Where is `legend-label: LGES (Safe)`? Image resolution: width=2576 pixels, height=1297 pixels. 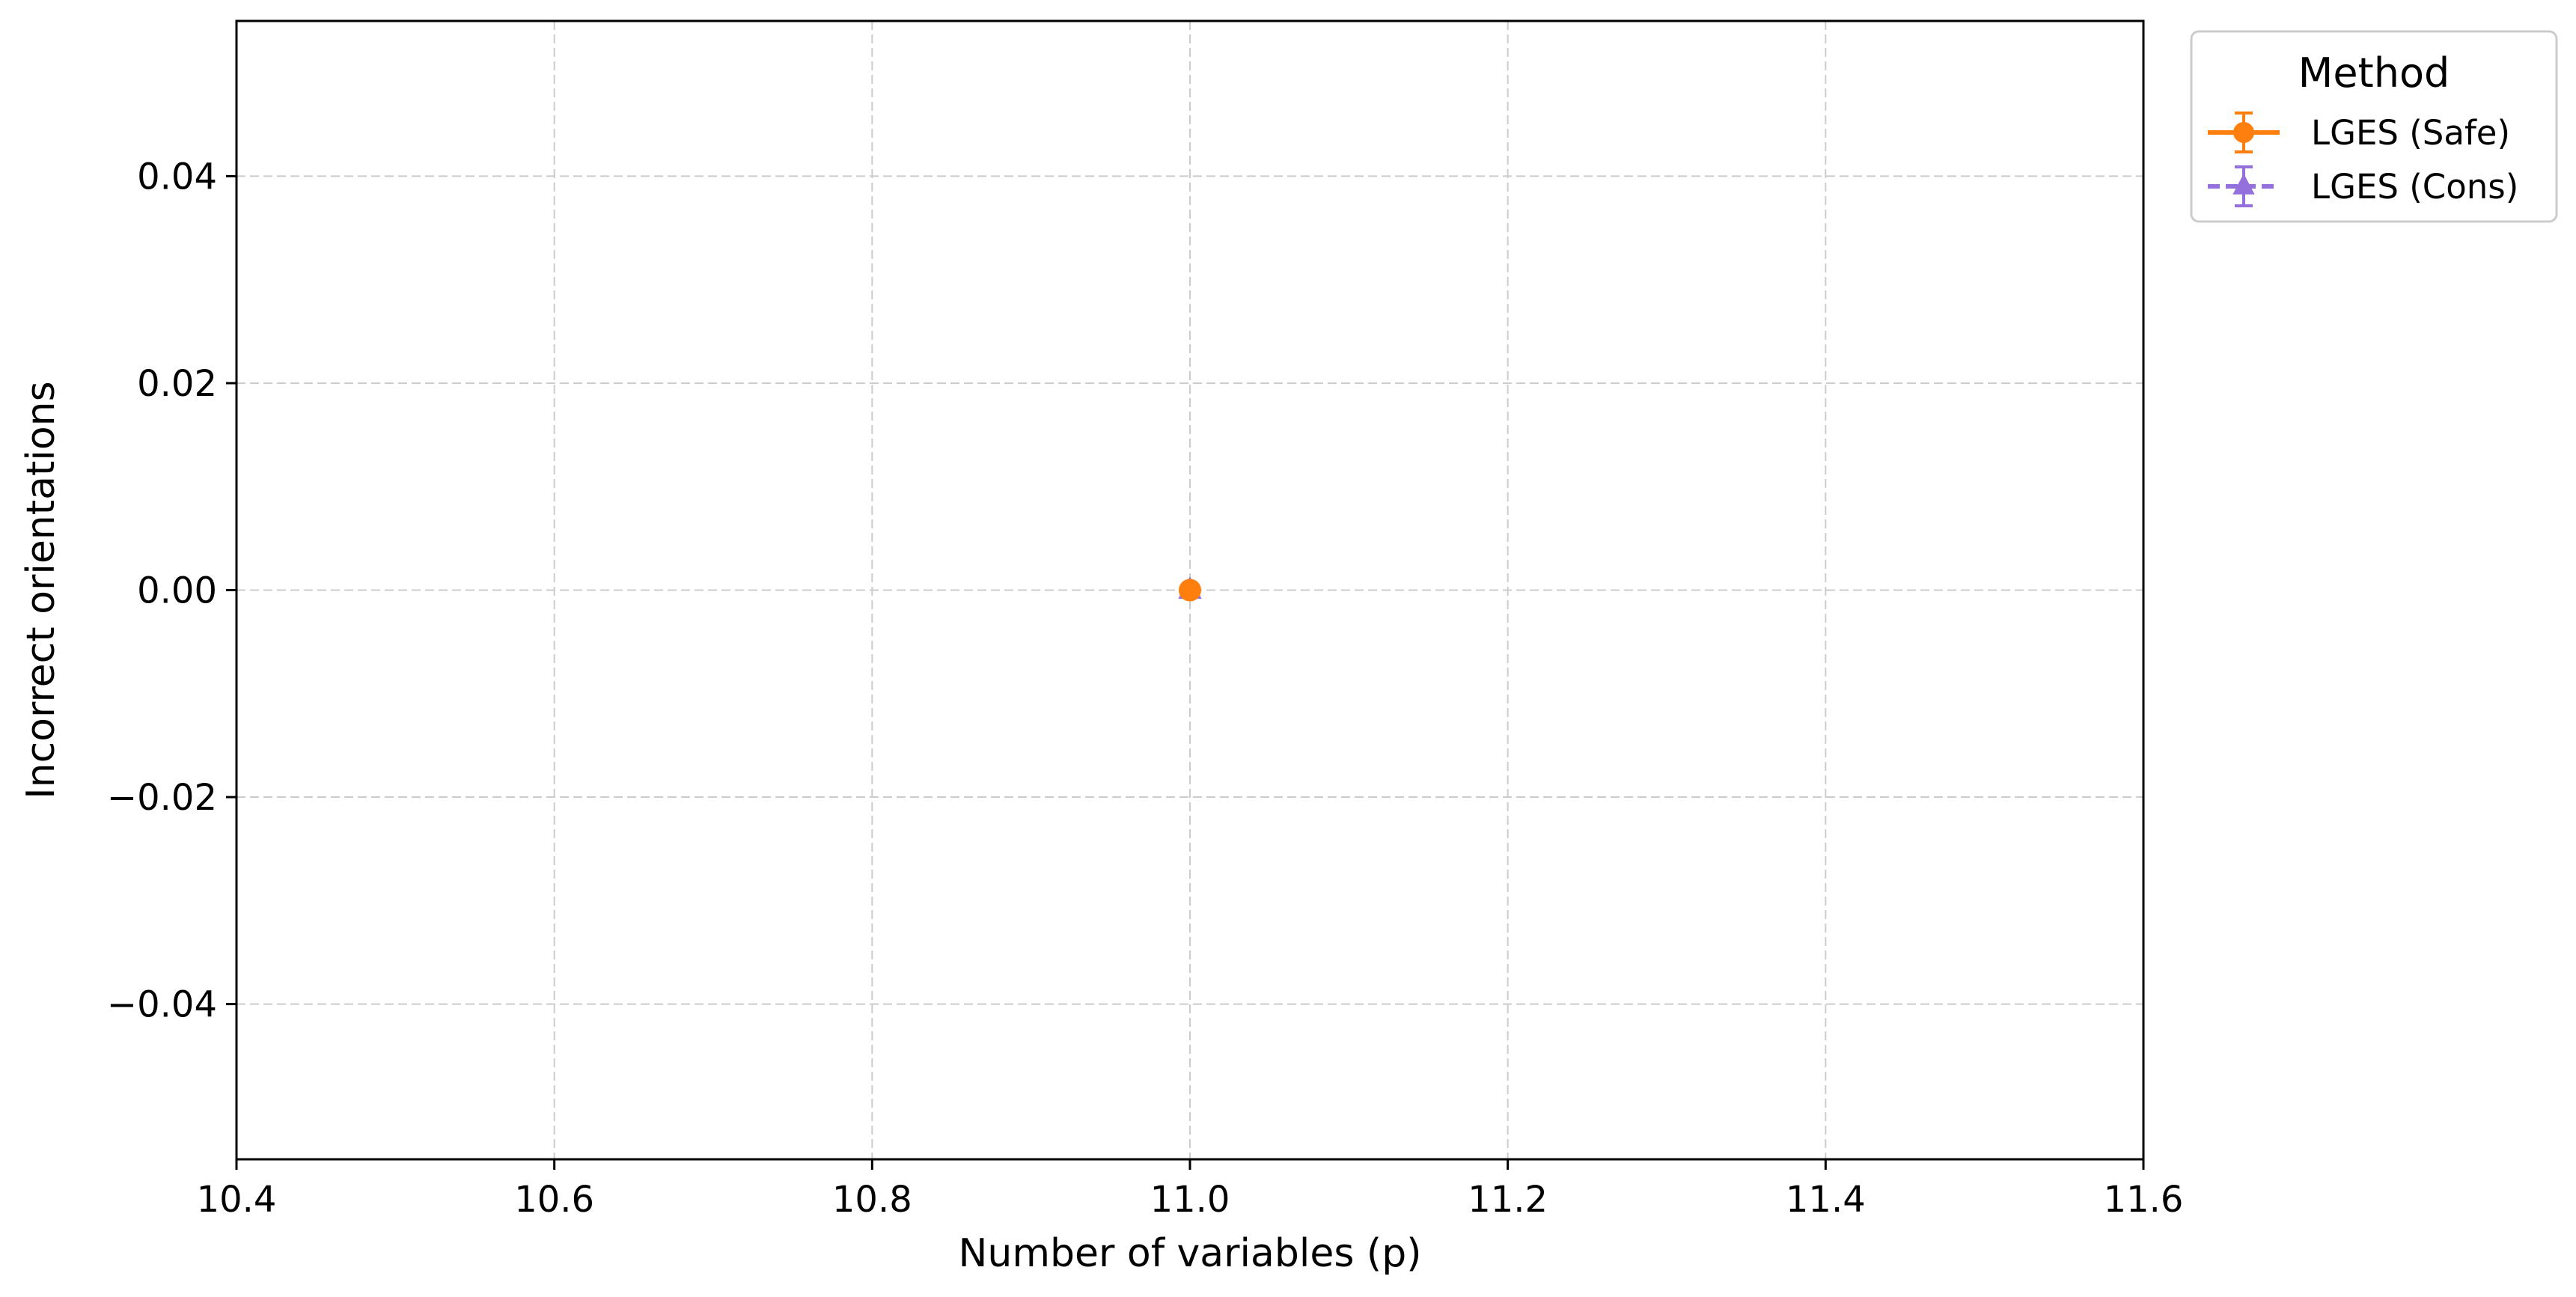
legend-label: LGES (Safe) is located at coordinates (2410, 133).